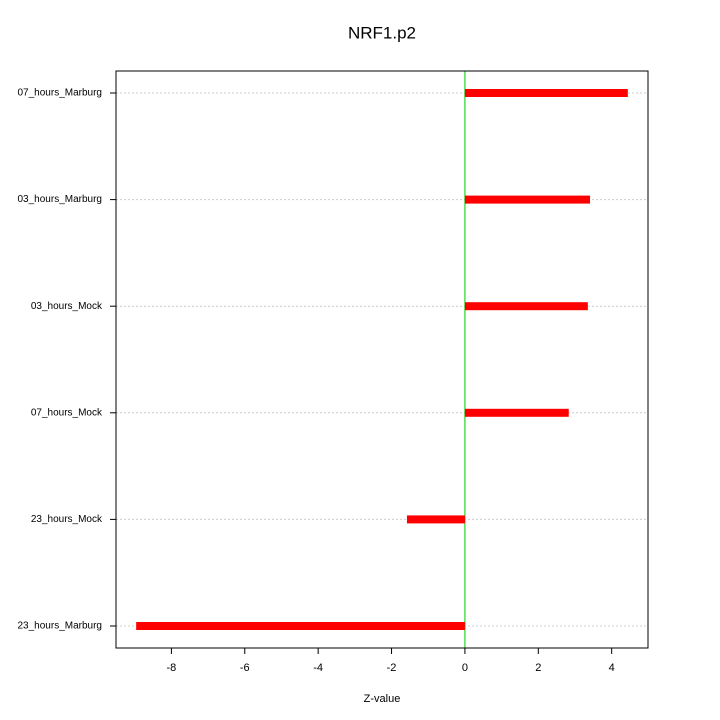 This screenshot has width=720, height=720. Describe the element at coordinates (465, 668) in the screenshot. I see `x-tick-label: 0` at that location.